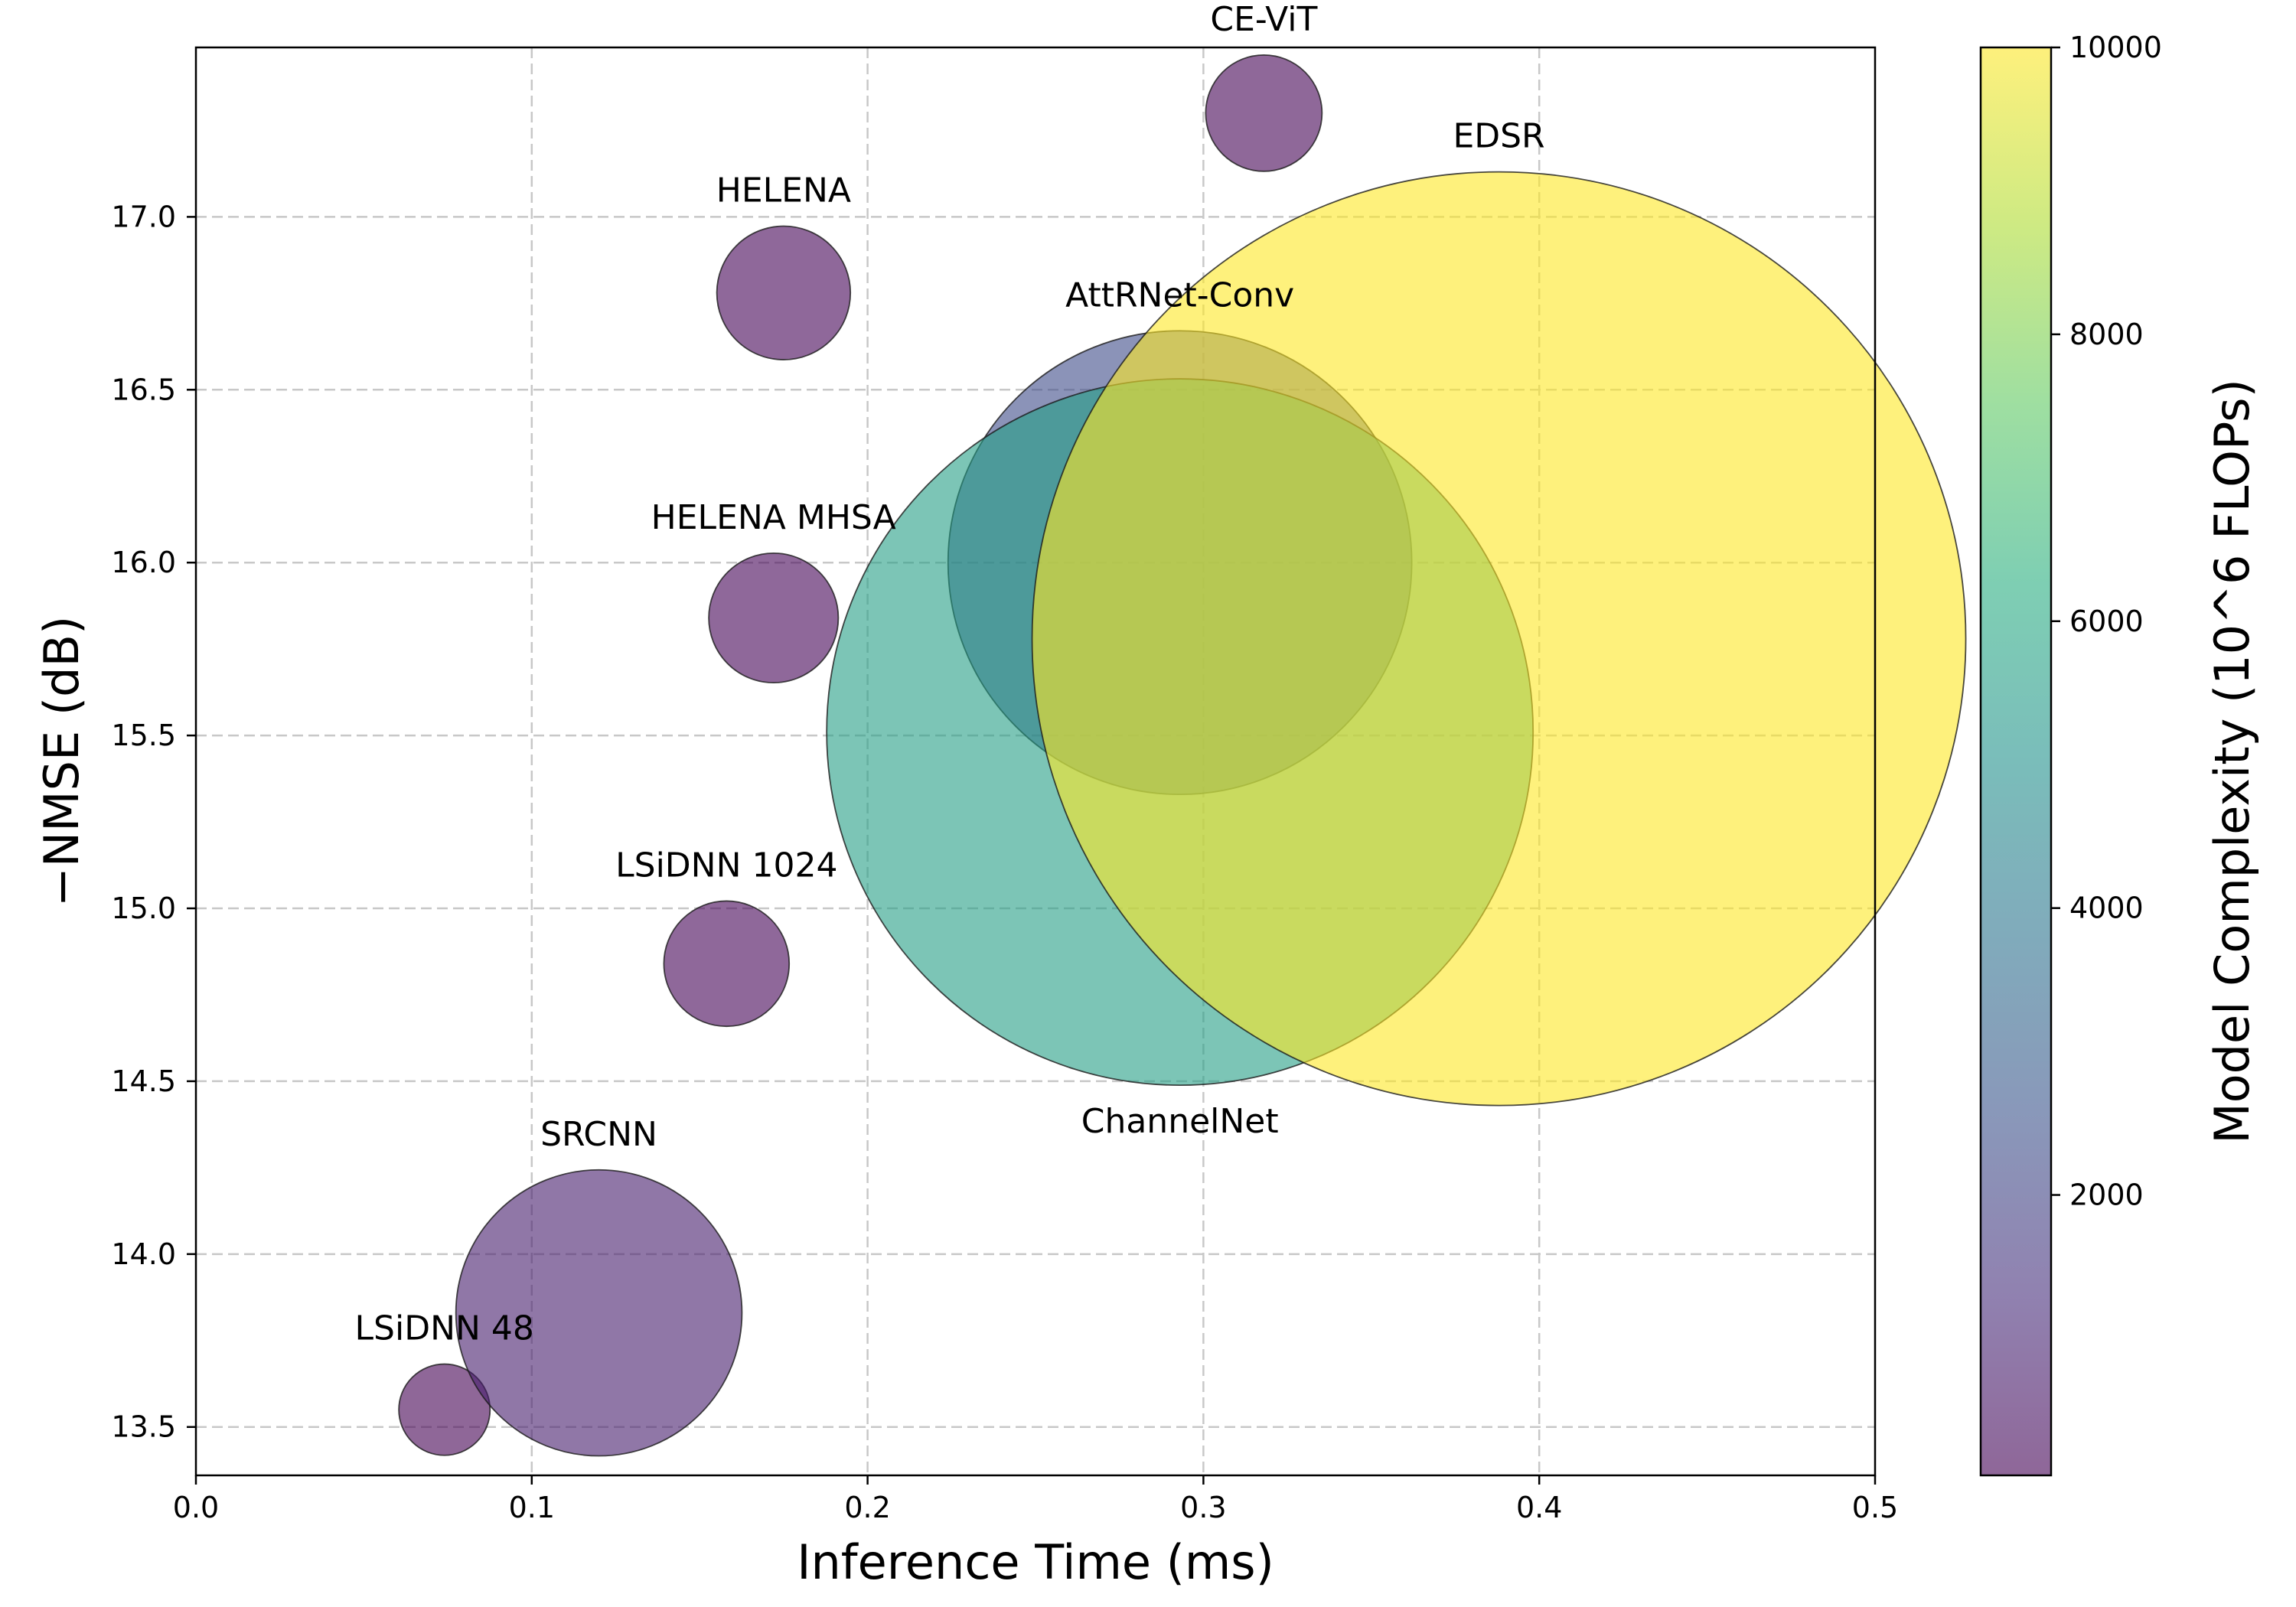 Image resolution: width=2296 pixels, height=1607 pixels. I want to click on colorbar-tick-label: 6000, so click(2106, 621).